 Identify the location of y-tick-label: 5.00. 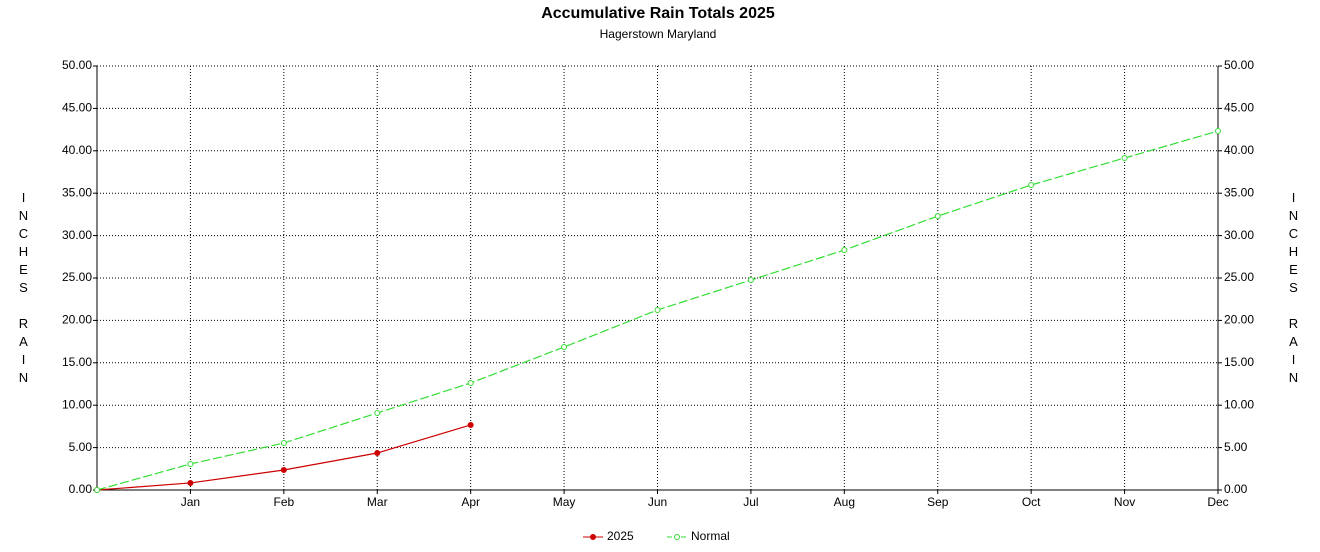
(81, 447).